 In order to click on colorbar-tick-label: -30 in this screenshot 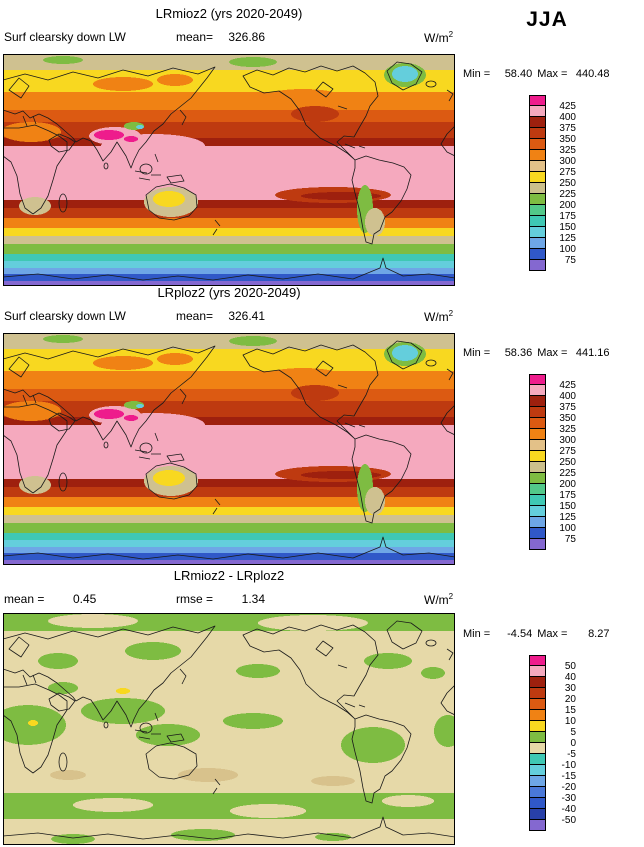, I will do `click(568, 798)`.